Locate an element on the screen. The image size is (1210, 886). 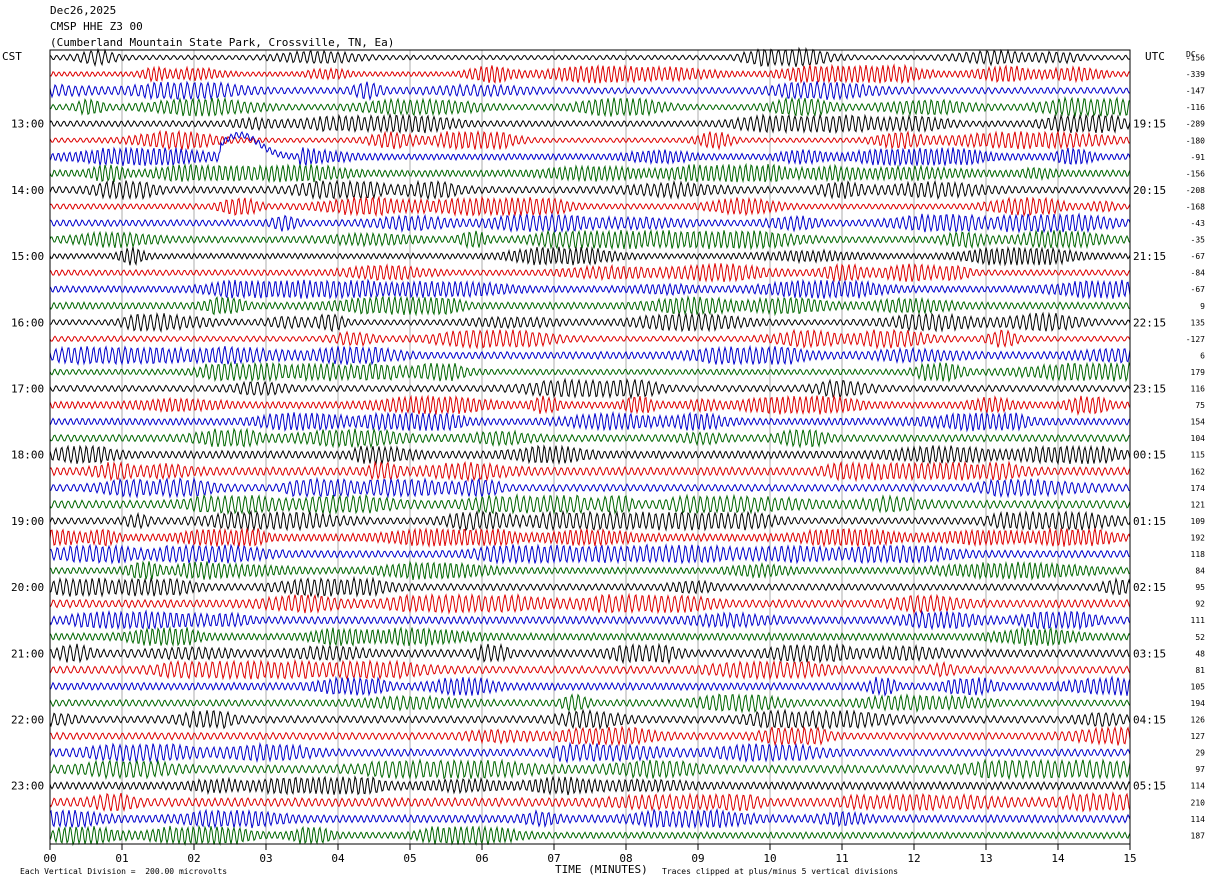
dc-offset-label: 162 is located at coordinates (1198, 471).